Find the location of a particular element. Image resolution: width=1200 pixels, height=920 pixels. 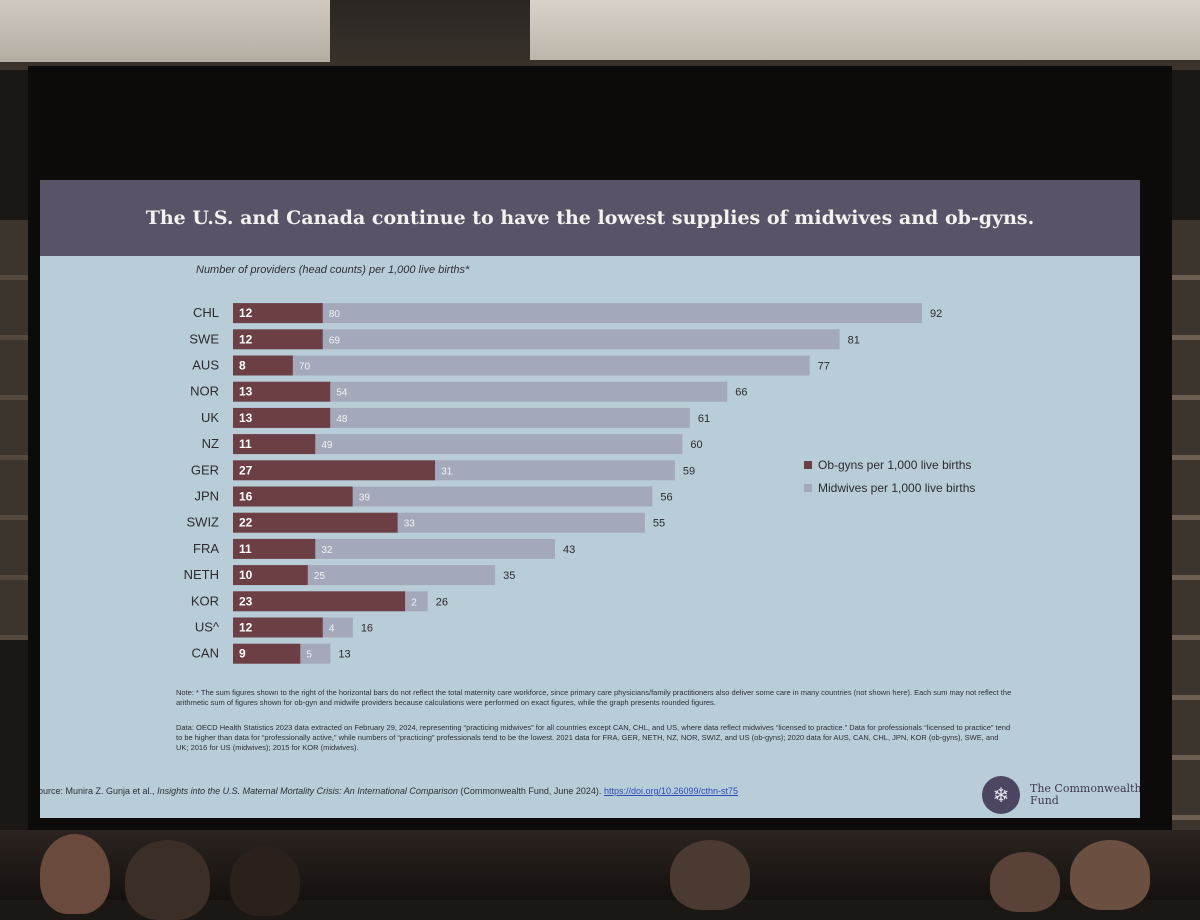

total-value-label: 61 is located at coordinates (704, 419).